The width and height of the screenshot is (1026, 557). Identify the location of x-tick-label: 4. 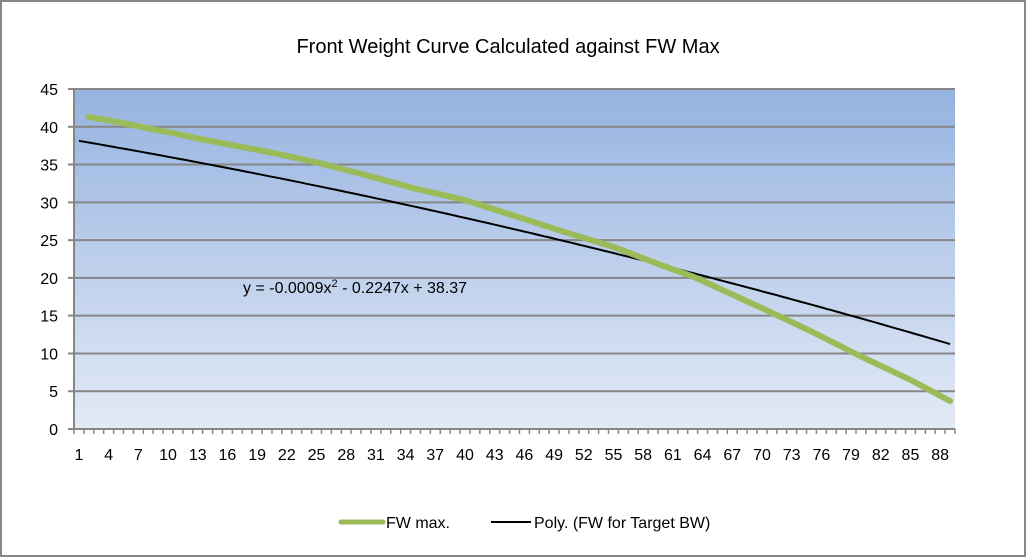
(108, 455).